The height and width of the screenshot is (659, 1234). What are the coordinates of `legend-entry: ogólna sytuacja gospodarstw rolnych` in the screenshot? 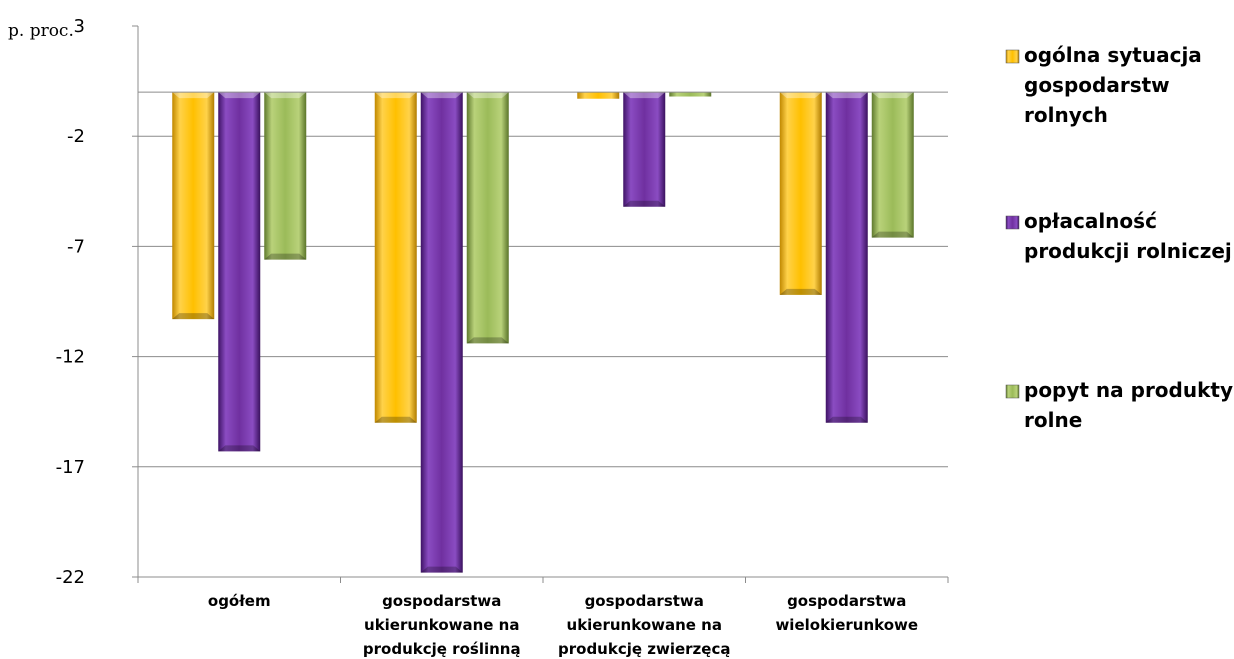 It's located at (1103, 85).